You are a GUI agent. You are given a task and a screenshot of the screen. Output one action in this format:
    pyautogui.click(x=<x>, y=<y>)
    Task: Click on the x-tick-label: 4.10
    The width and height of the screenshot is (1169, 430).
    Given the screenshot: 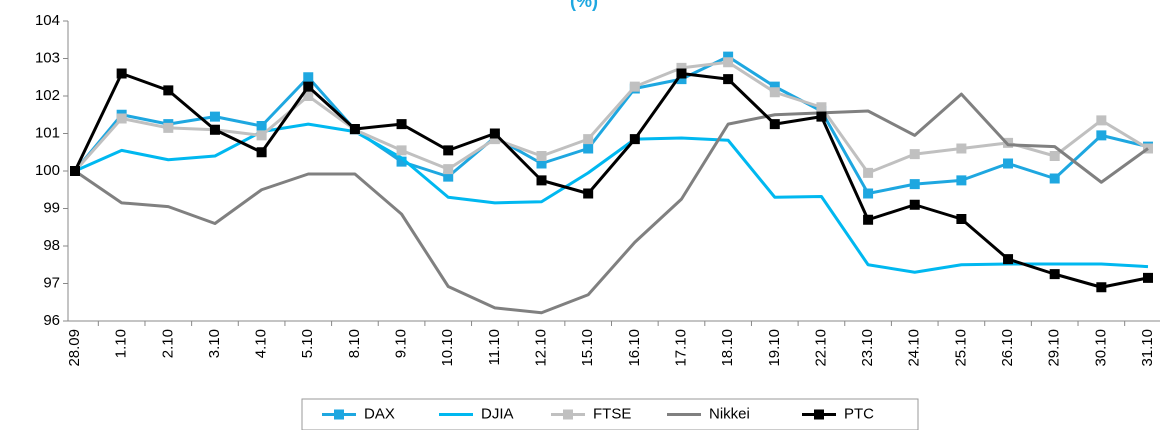 What is the action you would take?
    pyautogui.click(x=261, y=343)
    